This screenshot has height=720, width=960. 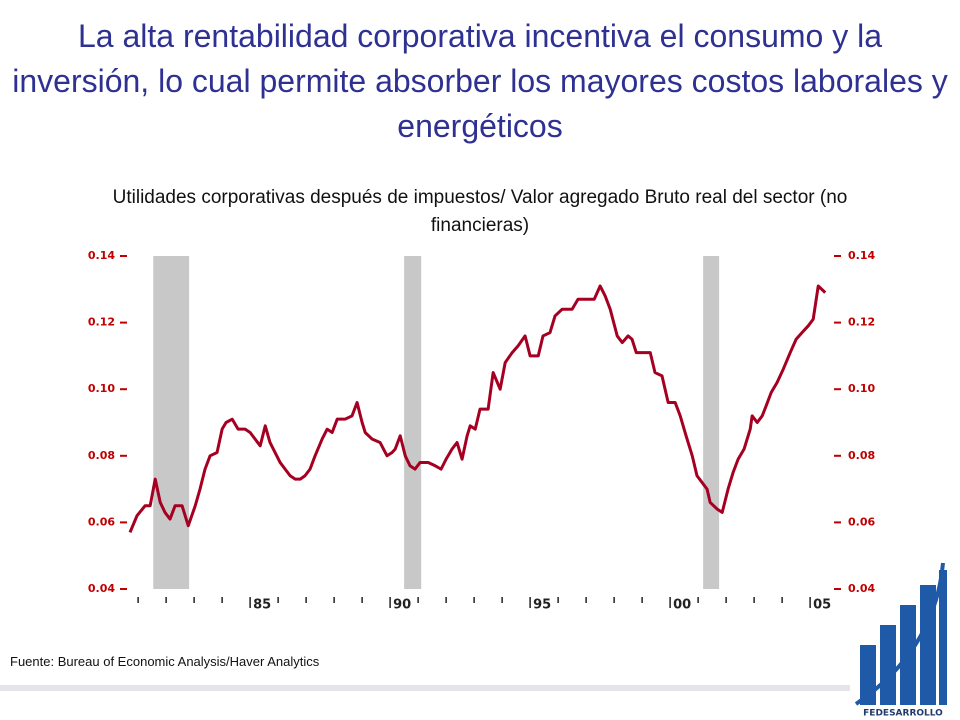 What do you see at coordinates (101, 588) in the screenshot?
I see `y-tick-label: 0.04` at bounding box center [101, 588].